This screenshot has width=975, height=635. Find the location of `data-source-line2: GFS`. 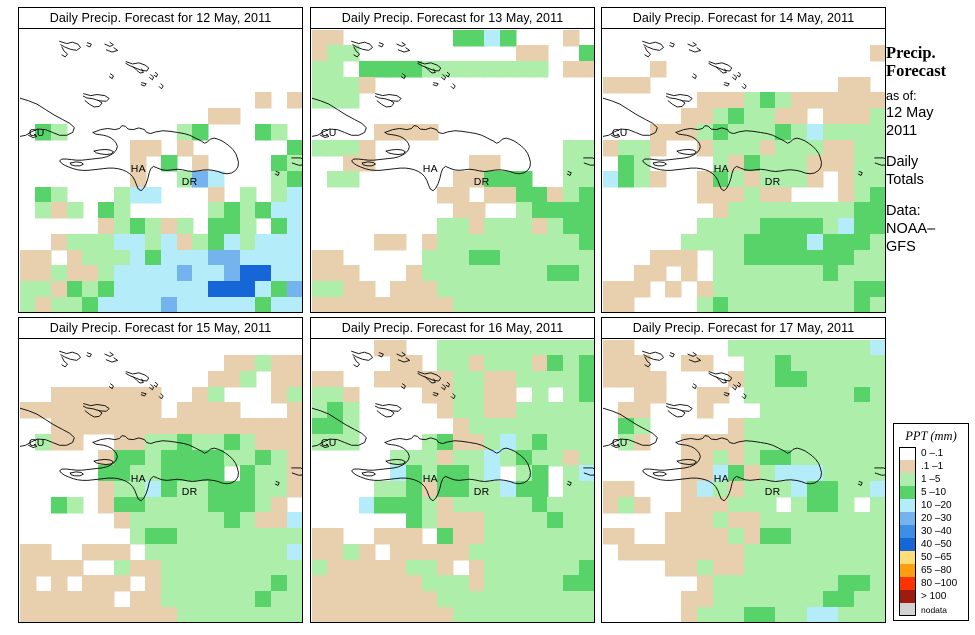

data-source-line2: GFS is located at coordinates (901, 247).